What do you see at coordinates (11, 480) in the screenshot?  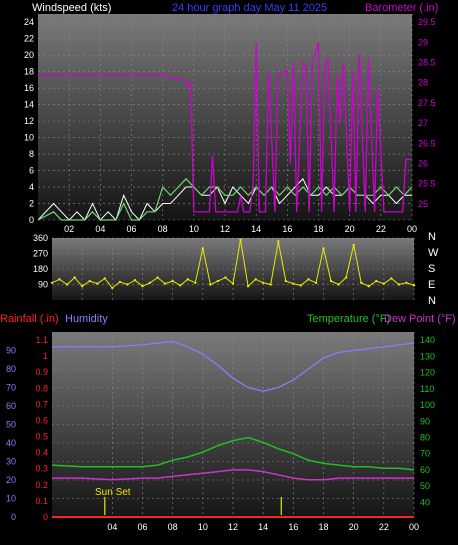 I see `humidity-tick-label: 20` at bounding box center [11, 480].